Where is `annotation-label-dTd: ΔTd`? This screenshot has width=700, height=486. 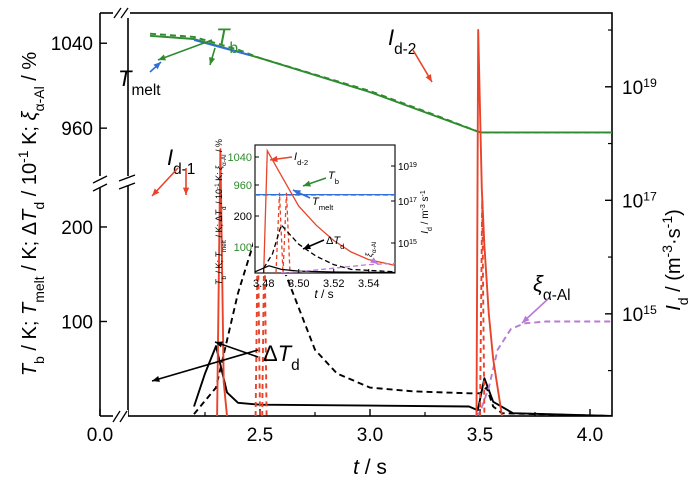
annotation-label-dTd: ΔTd is located at coordinates (281, 357).